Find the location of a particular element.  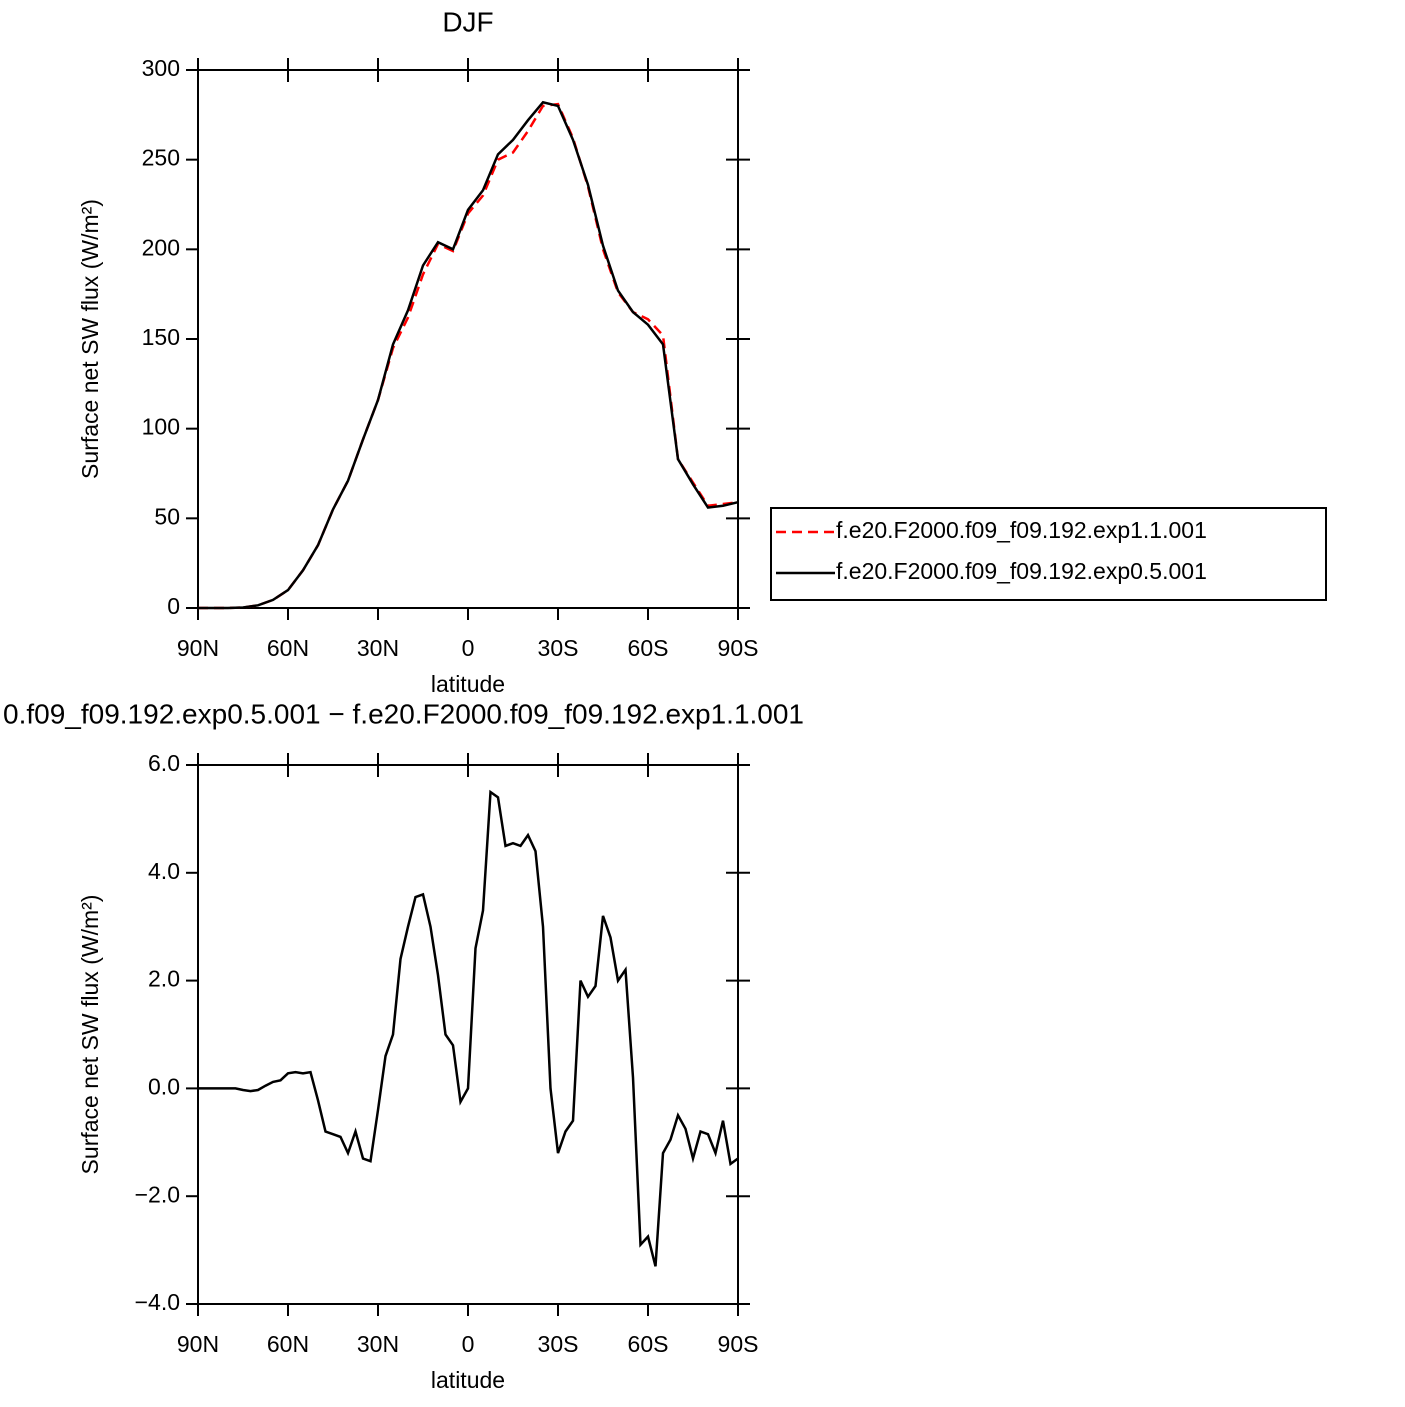

chart-title: DJF is located at coordinates (467, 21).